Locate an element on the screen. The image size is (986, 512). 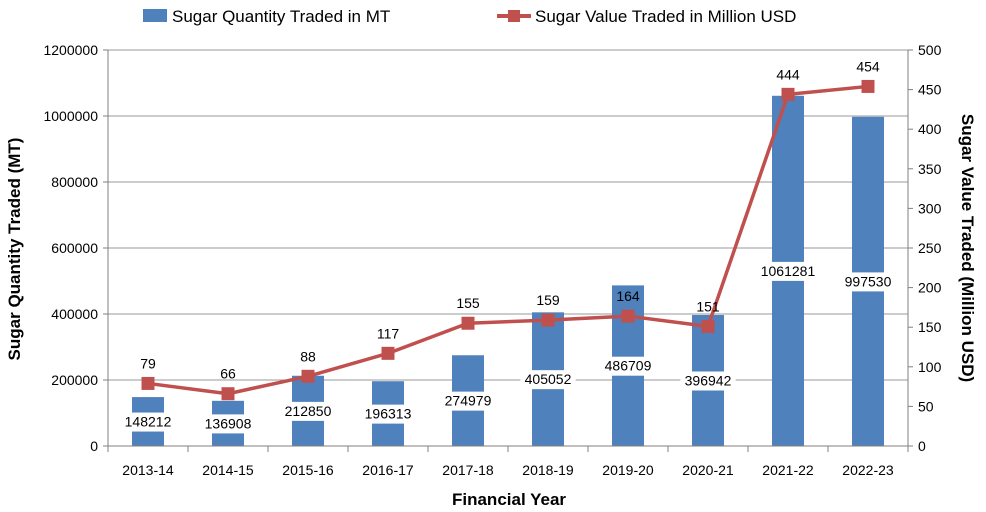
right-tick-label: 450 is located at coordinates (930, 90).